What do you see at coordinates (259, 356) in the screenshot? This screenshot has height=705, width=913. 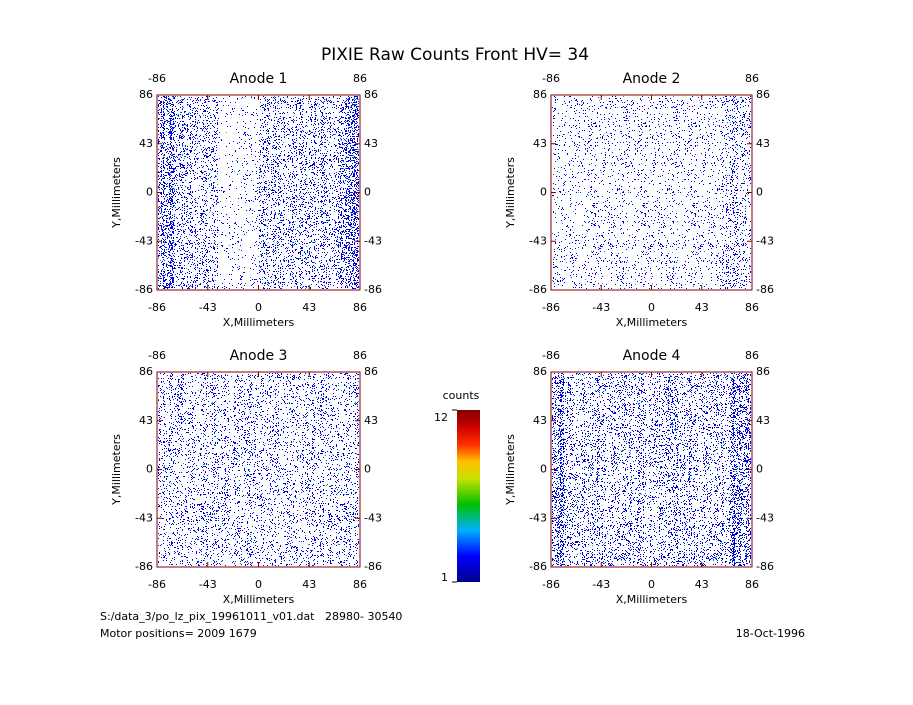 I see `panel-title: Anode 3` at bounding box center [259, 356].